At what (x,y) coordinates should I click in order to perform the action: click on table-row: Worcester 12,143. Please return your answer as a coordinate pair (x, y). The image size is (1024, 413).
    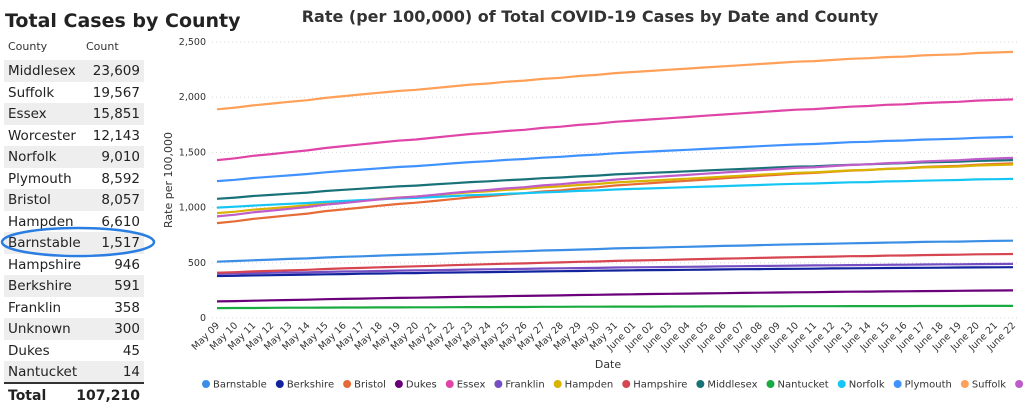
    Looking at the image, I should click on (74, 136).